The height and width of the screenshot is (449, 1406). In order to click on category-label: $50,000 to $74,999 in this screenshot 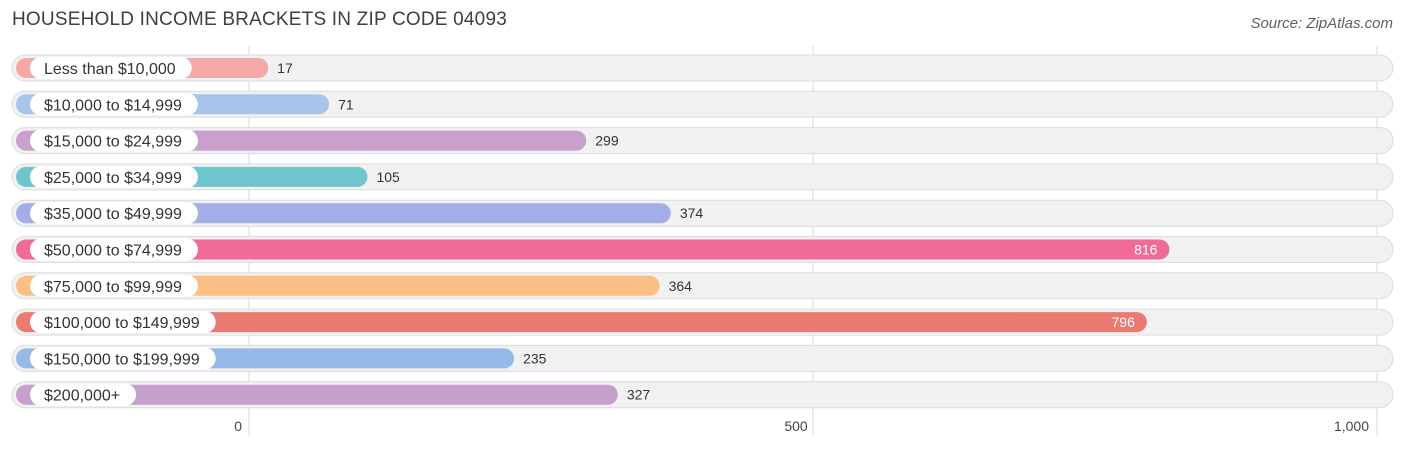, I will do `click(113, 251)`.